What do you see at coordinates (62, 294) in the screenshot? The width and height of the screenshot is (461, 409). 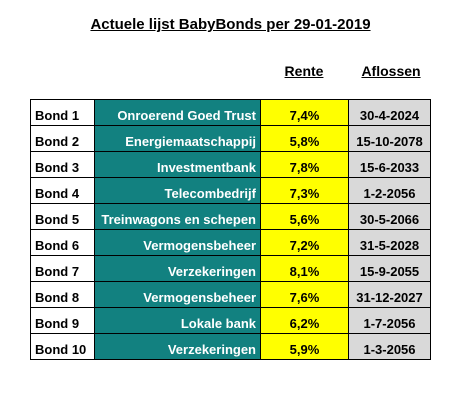 I see `bond-name-cell: Bond 8` at bounding box center [62, 294].